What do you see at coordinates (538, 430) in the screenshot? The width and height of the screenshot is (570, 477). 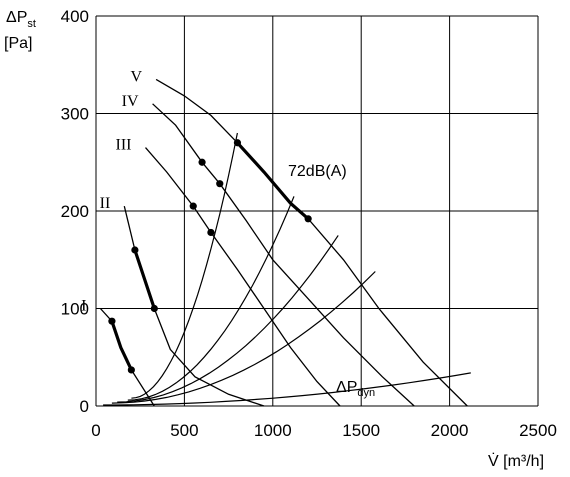 I see `x-tick-label: 2500` at bounding box center [538, 430].